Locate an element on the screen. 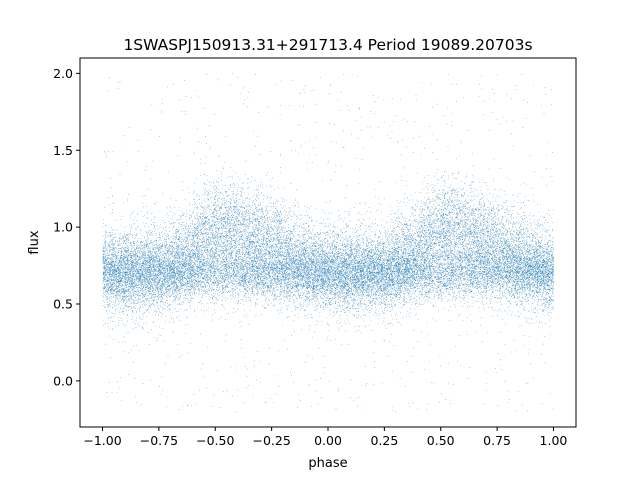 This screenshot has height=480, width=640. x-tick-label: −0.25 is located at coordinates (271, 440).